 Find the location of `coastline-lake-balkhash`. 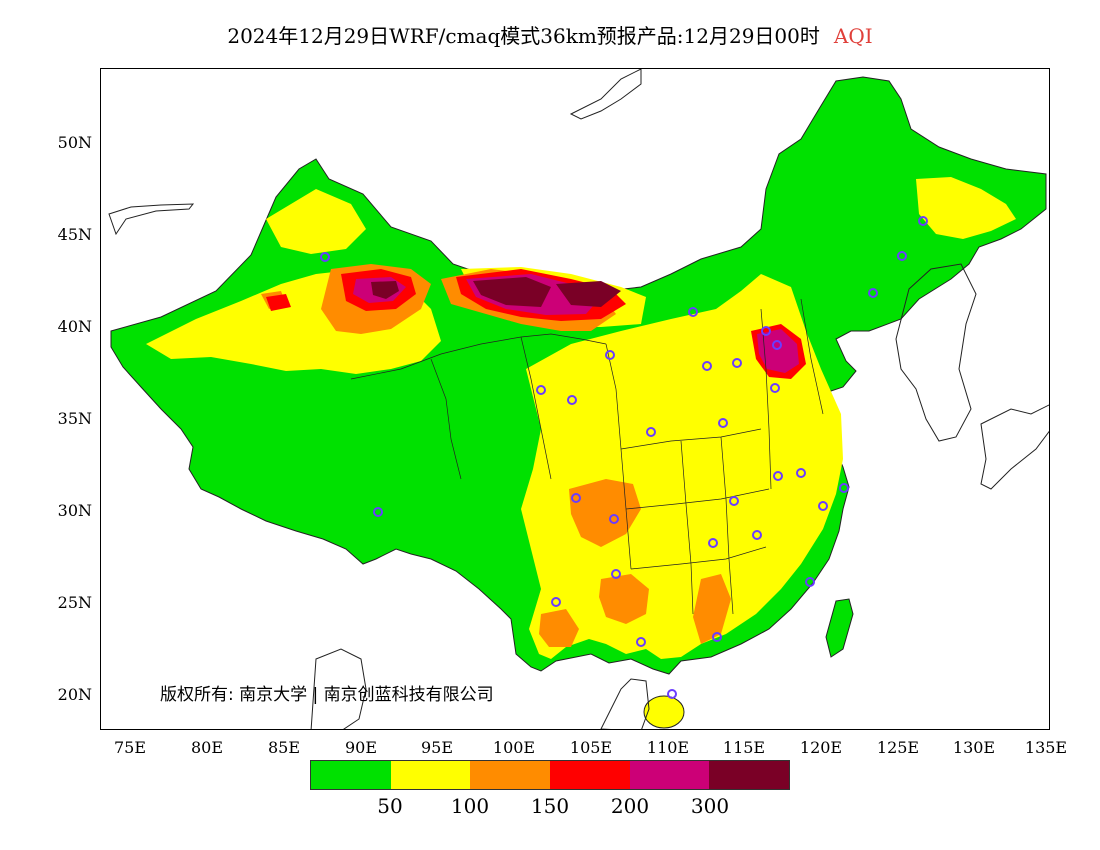

coastline-lake-balkhash is located at coordinates (151, 219).